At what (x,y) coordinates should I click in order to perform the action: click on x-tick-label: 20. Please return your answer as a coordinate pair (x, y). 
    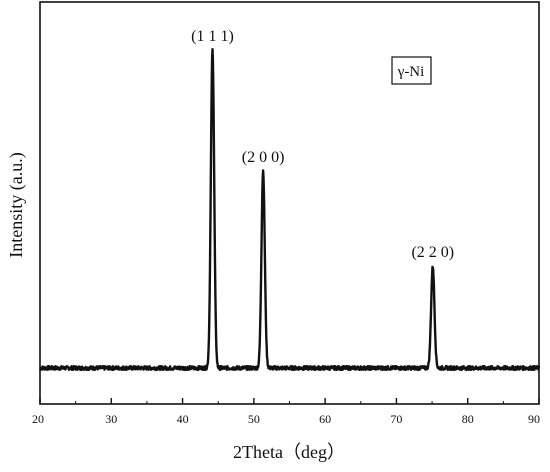
    Looking at the image, I should click on (38, 419).